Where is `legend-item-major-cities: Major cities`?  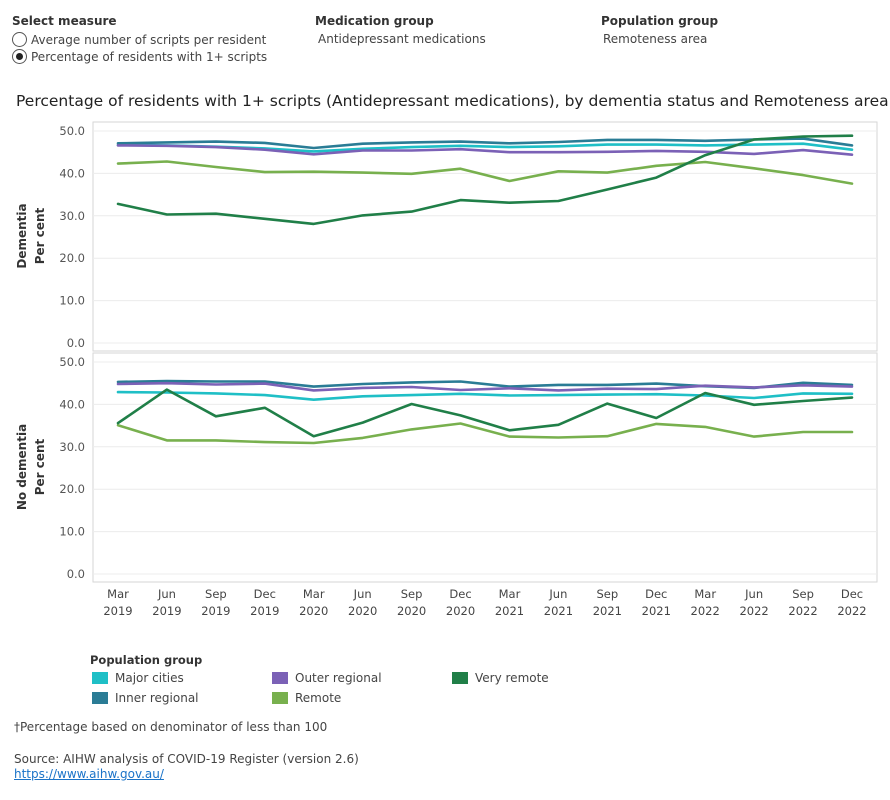
legend-item-major-cities: Major cities is located at coordinates (138, 678).